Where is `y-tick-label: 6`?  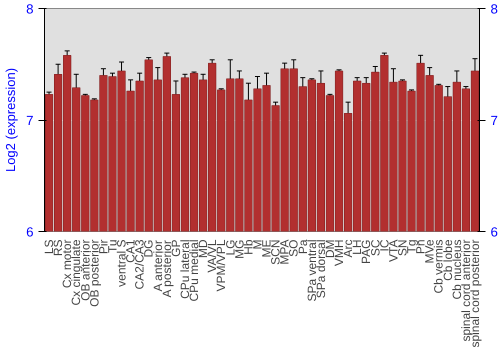
y-tick-label: 6 is located at coordinates (30, 232).